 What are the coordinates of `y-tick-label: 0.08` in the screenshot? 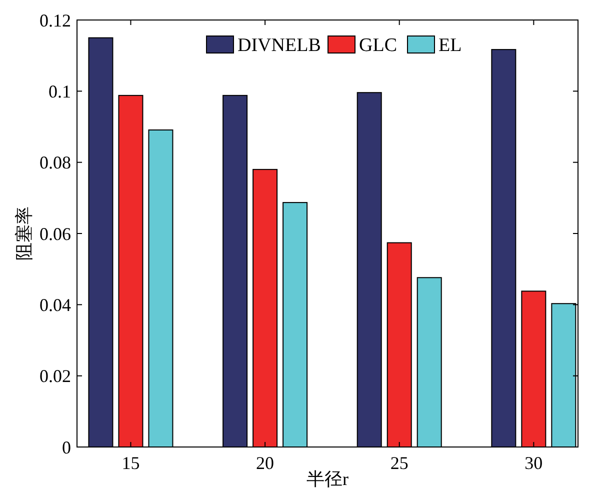 It's located at (55, 162).